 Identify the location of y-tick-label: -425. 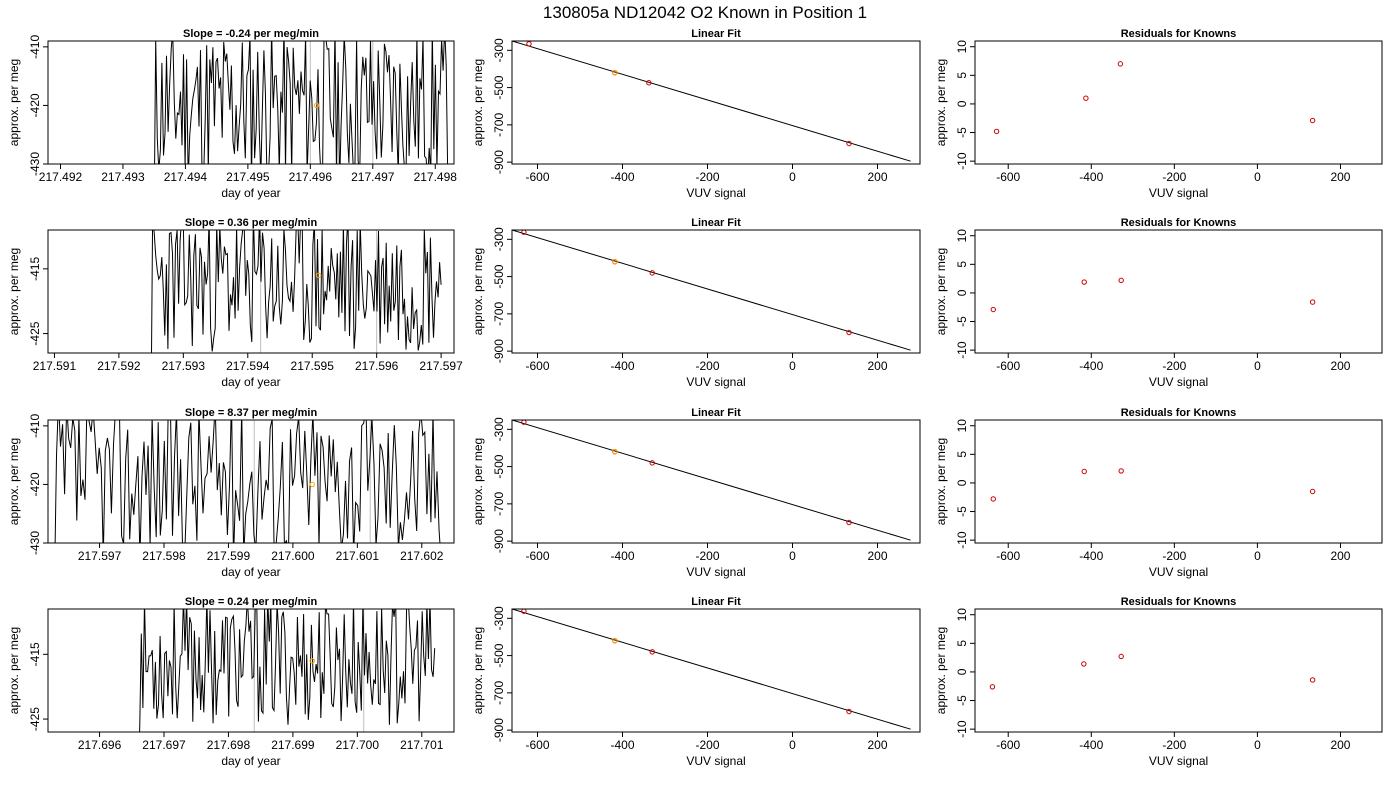
(35, 333).